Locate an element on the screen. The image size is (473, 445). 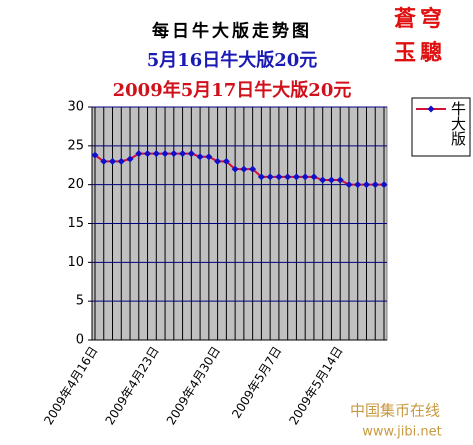
y-tick-label: 10 is located at coordinates (75, 262).